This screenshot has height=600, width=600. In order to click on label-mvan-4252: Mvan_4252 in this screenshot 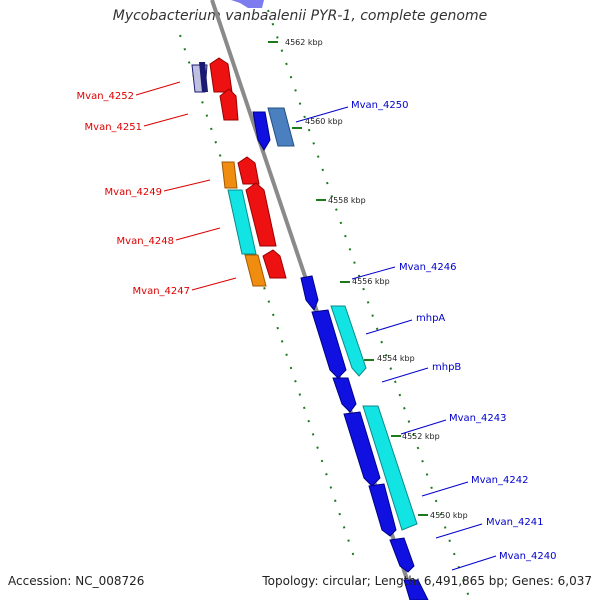, I will do `click(129, 91)`.